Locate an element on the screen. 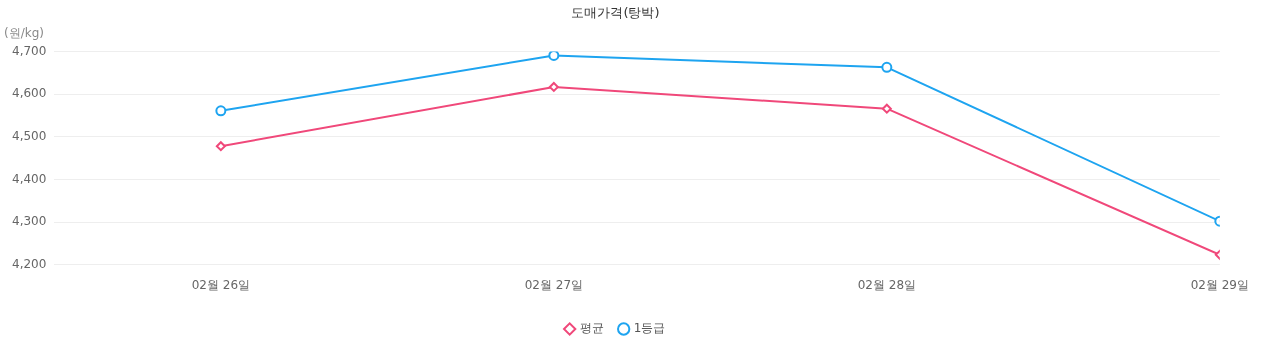  legend-label: 1등급 is located at coordinates (649, 328).